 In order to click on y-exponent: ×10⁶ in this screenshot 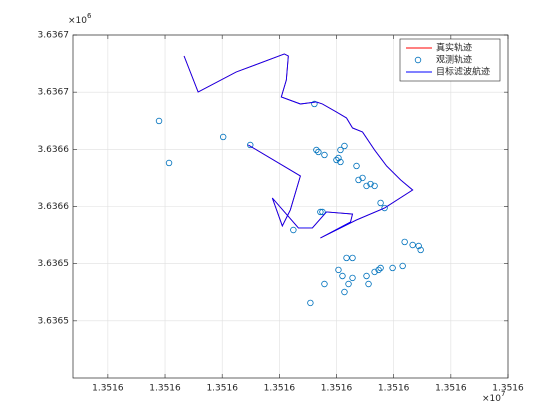, I will do `click(80, 19)`.